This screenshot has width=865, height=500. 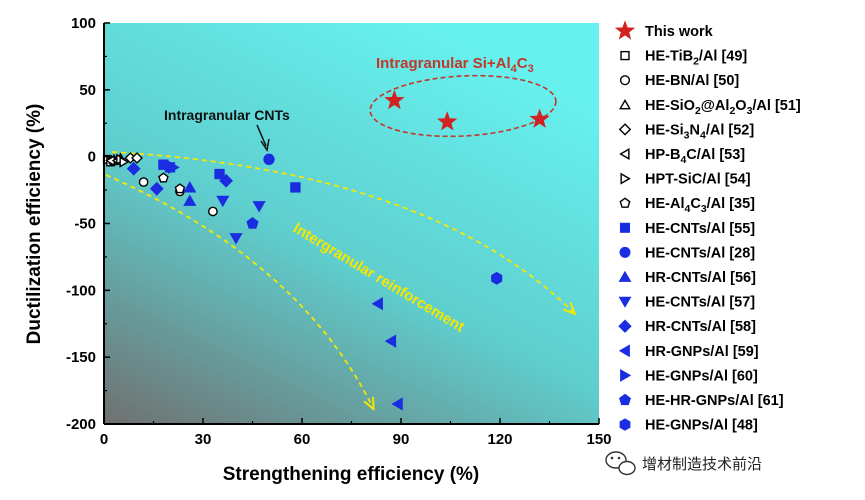 What do you see at coordinates (696, 58) in the screenshot?
I see `legend-label: HE-TiB2/Al [49]` at bounding box center [696, 58].